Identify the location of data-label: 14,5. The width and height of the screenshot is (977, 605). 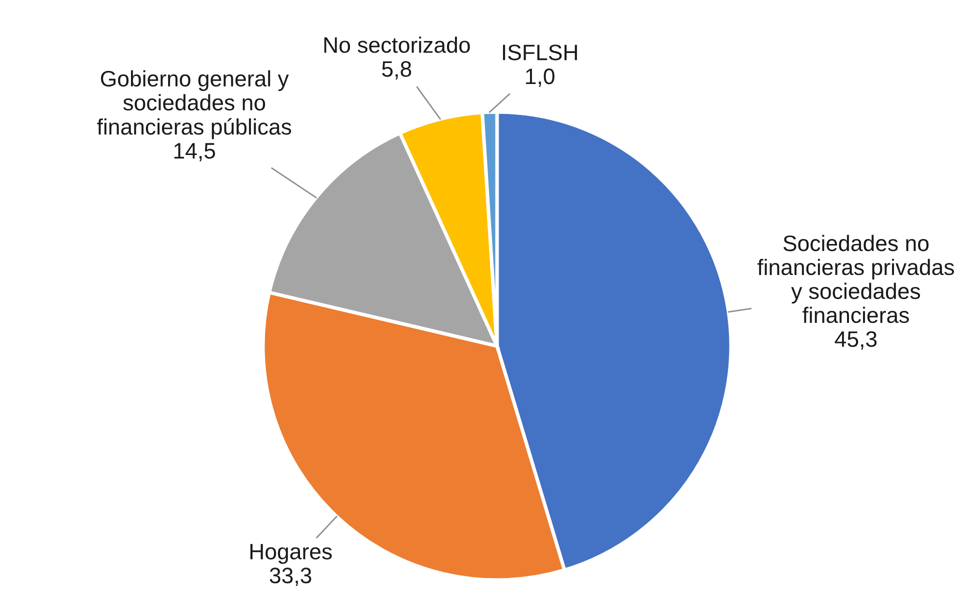
(195, 152).